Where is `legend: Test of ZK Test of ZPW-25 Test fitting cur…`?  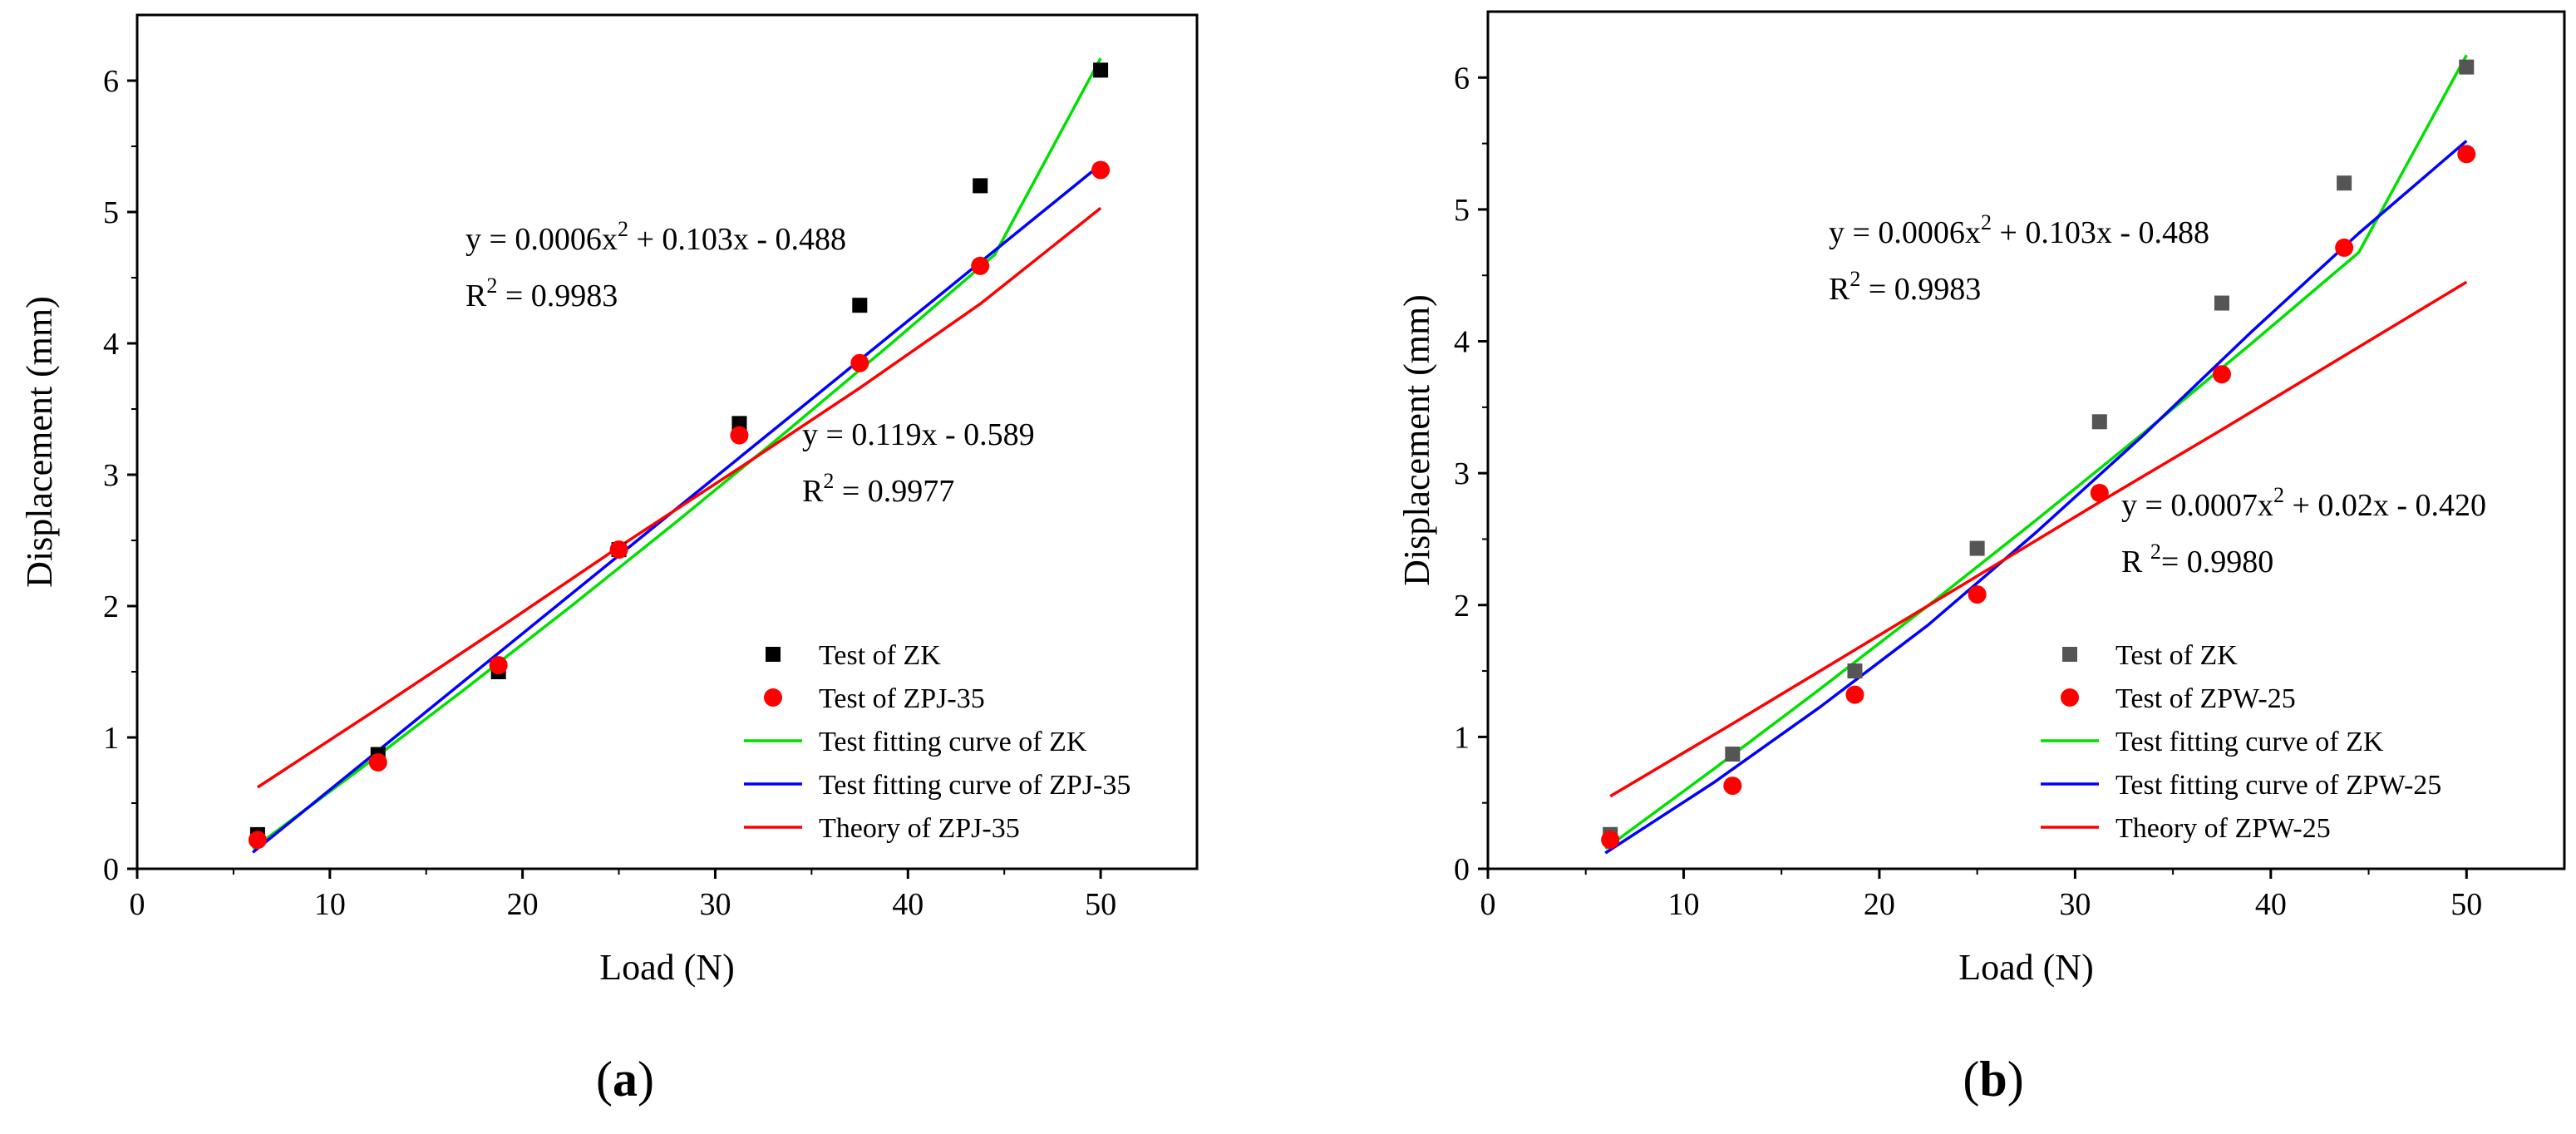 legend: Test of ZK Test of ZPW-25 Test fitting cur… is located at coordinates (2241, 742).